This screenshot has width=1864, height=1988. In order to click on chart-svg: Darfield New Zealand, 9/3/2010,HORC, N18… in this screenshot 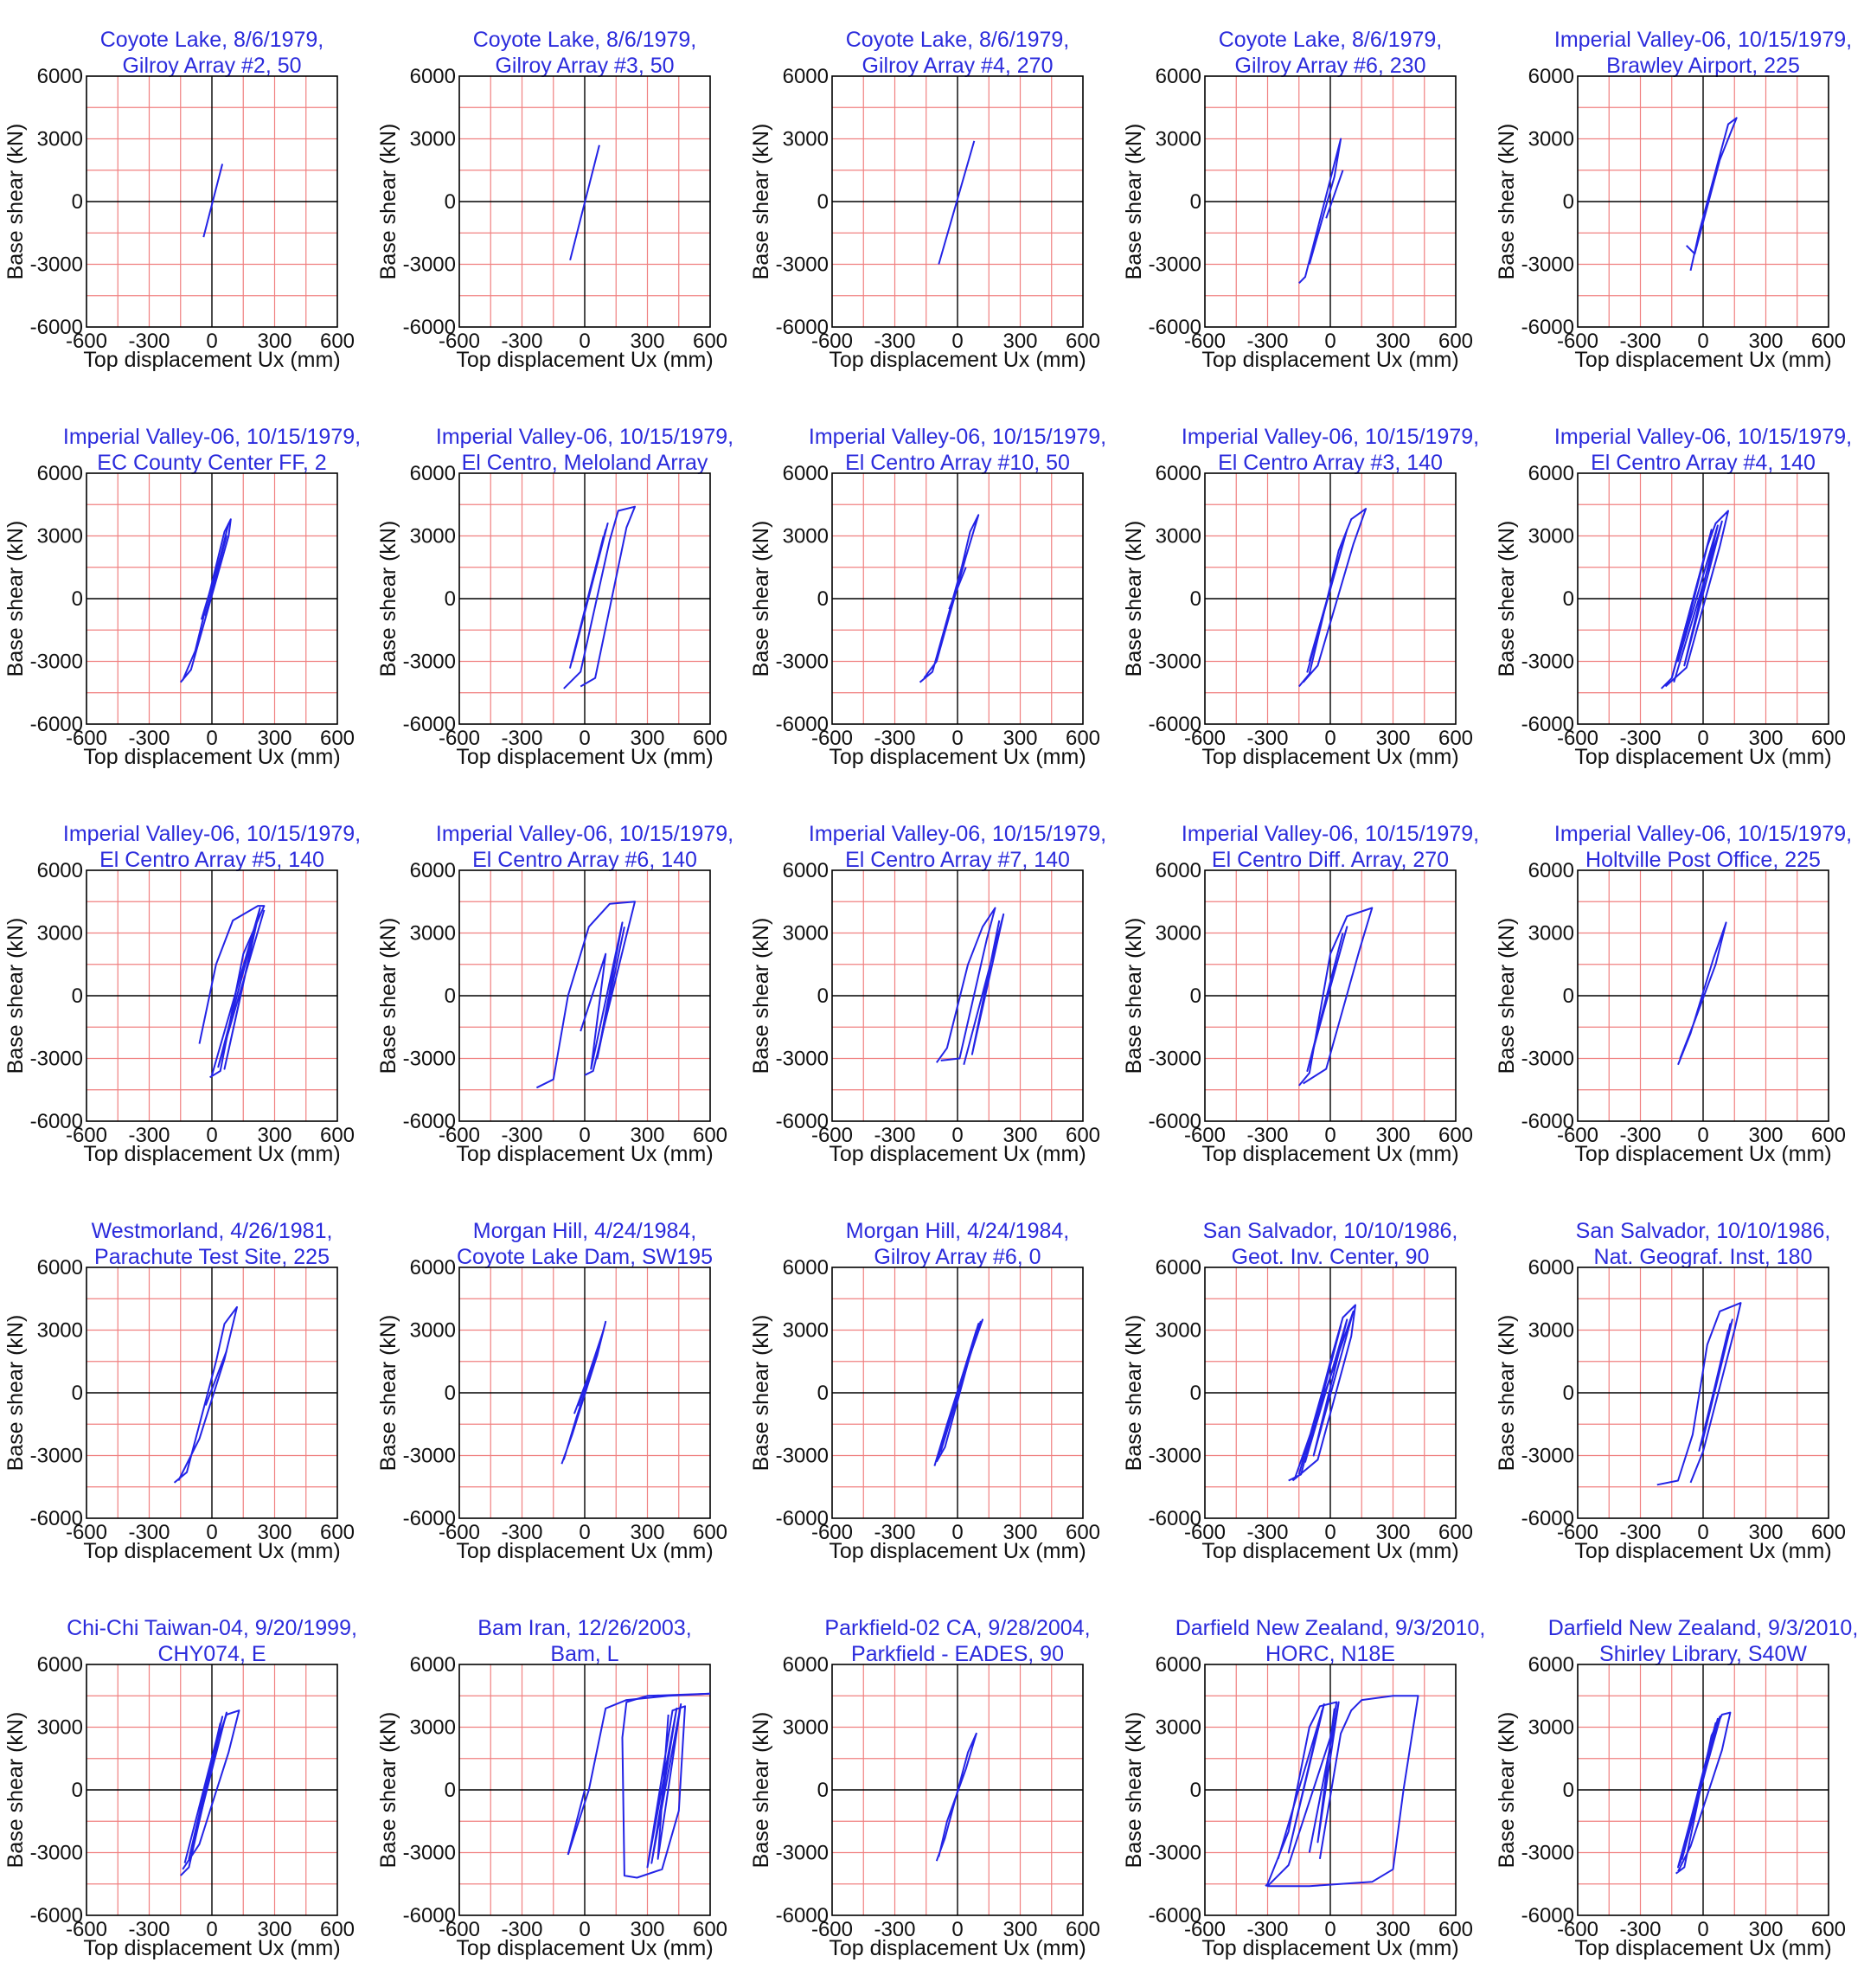, I will do `click(1303, 1788)`.